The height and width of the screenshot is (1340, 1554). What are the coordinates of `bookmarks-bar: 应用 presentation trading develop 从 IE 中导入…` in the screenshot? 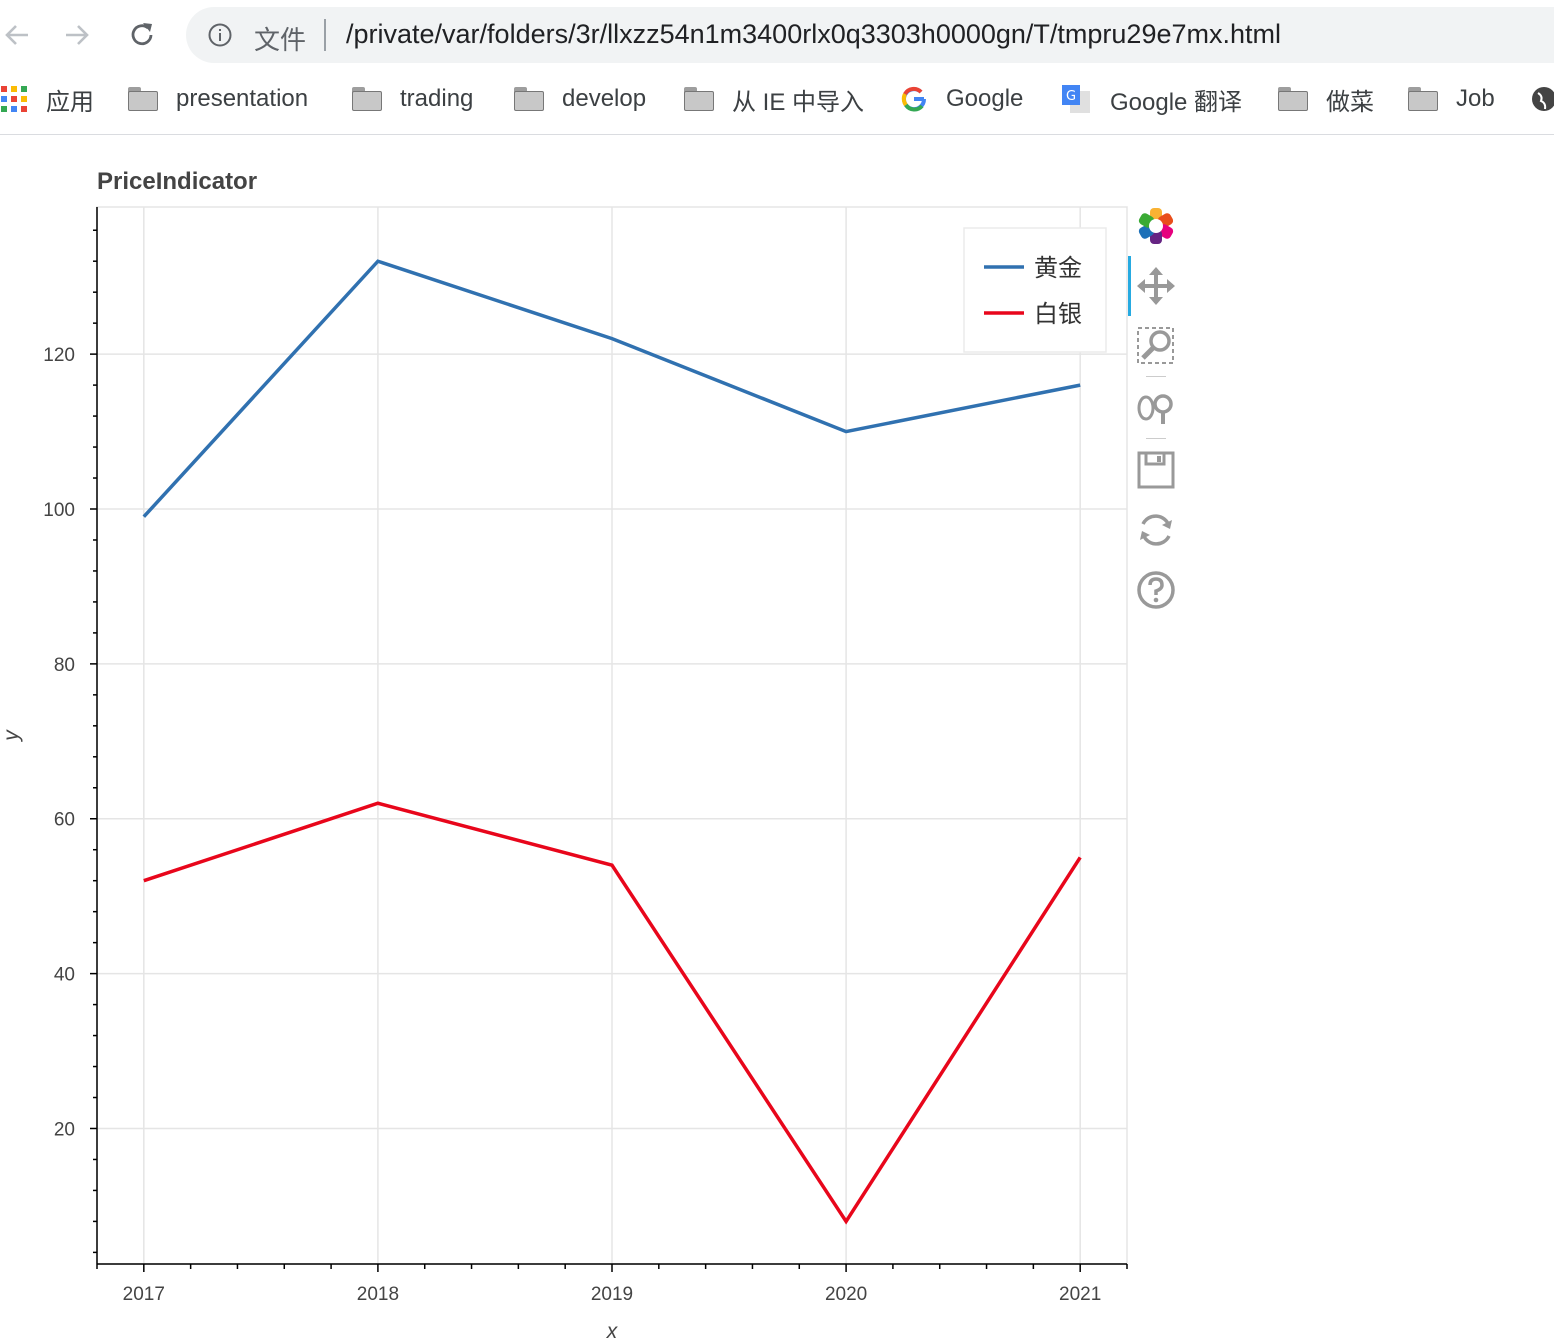 It's located at (777, 102).